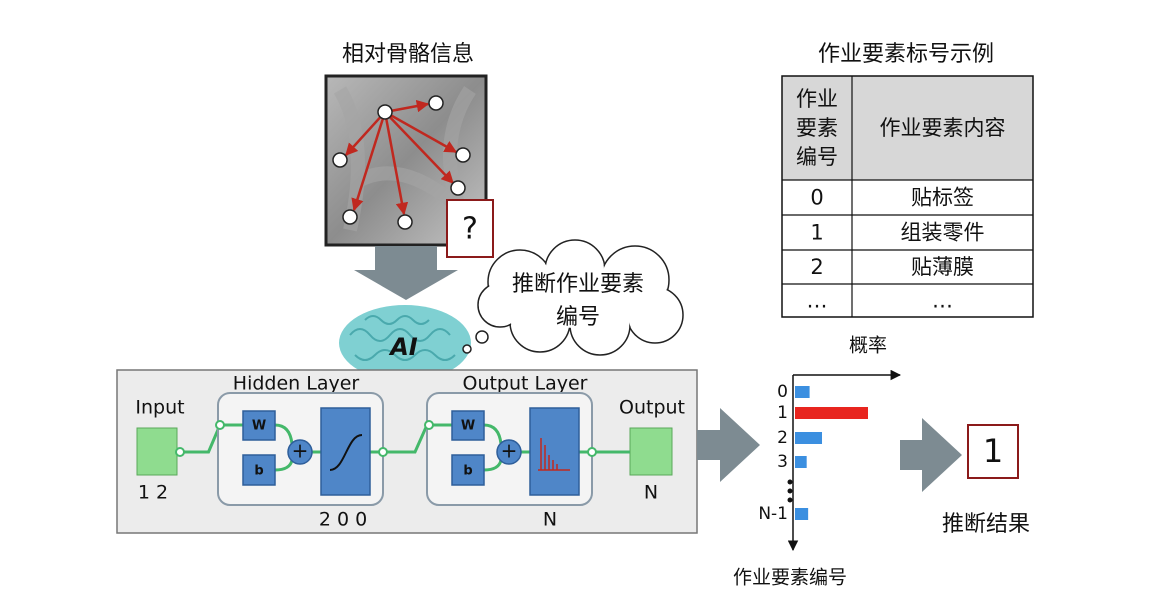 This screenshot has height=606, width=1165. I want to click on table-cell: 贴薄膜, so click(942, 267).